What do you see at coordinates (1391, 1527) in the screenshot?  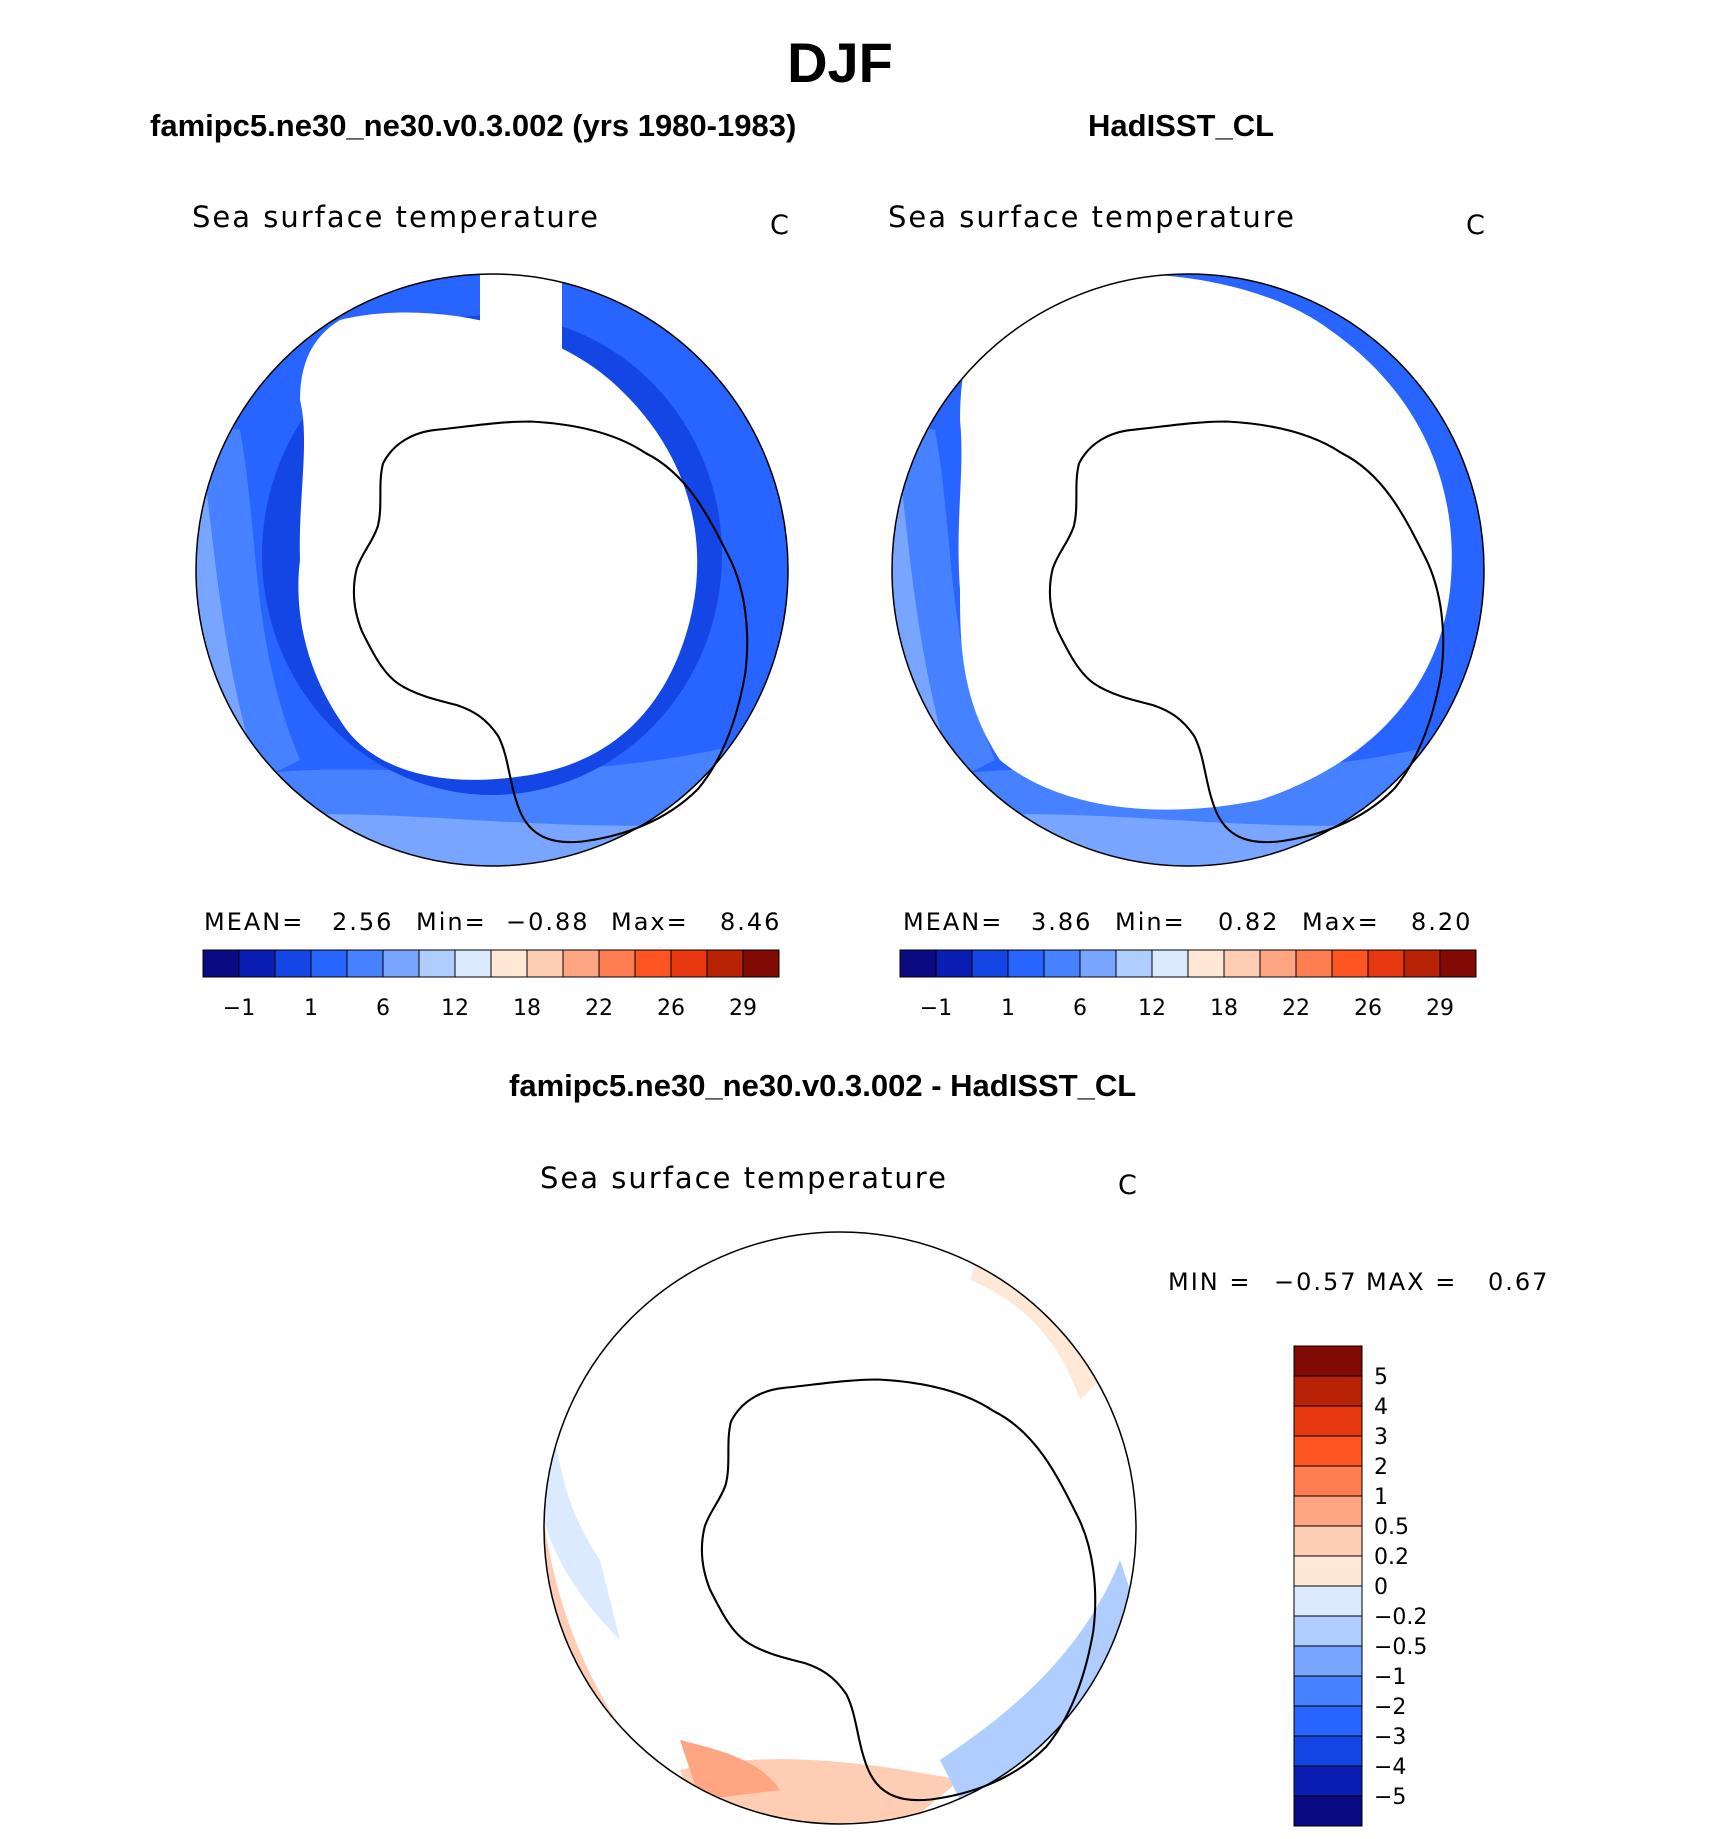 I see `diff-colorbar-tick-label: 0.5` at bounding box center [1391, 1527].